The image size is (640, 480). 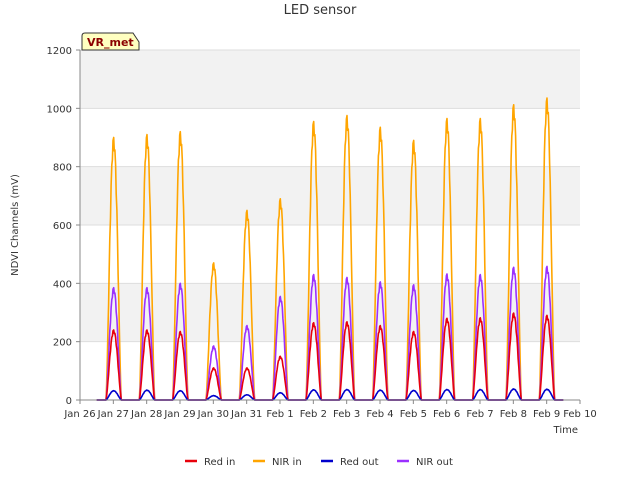 I want to click on x-tick-label: Feb 7, so click(x=479, y=414).